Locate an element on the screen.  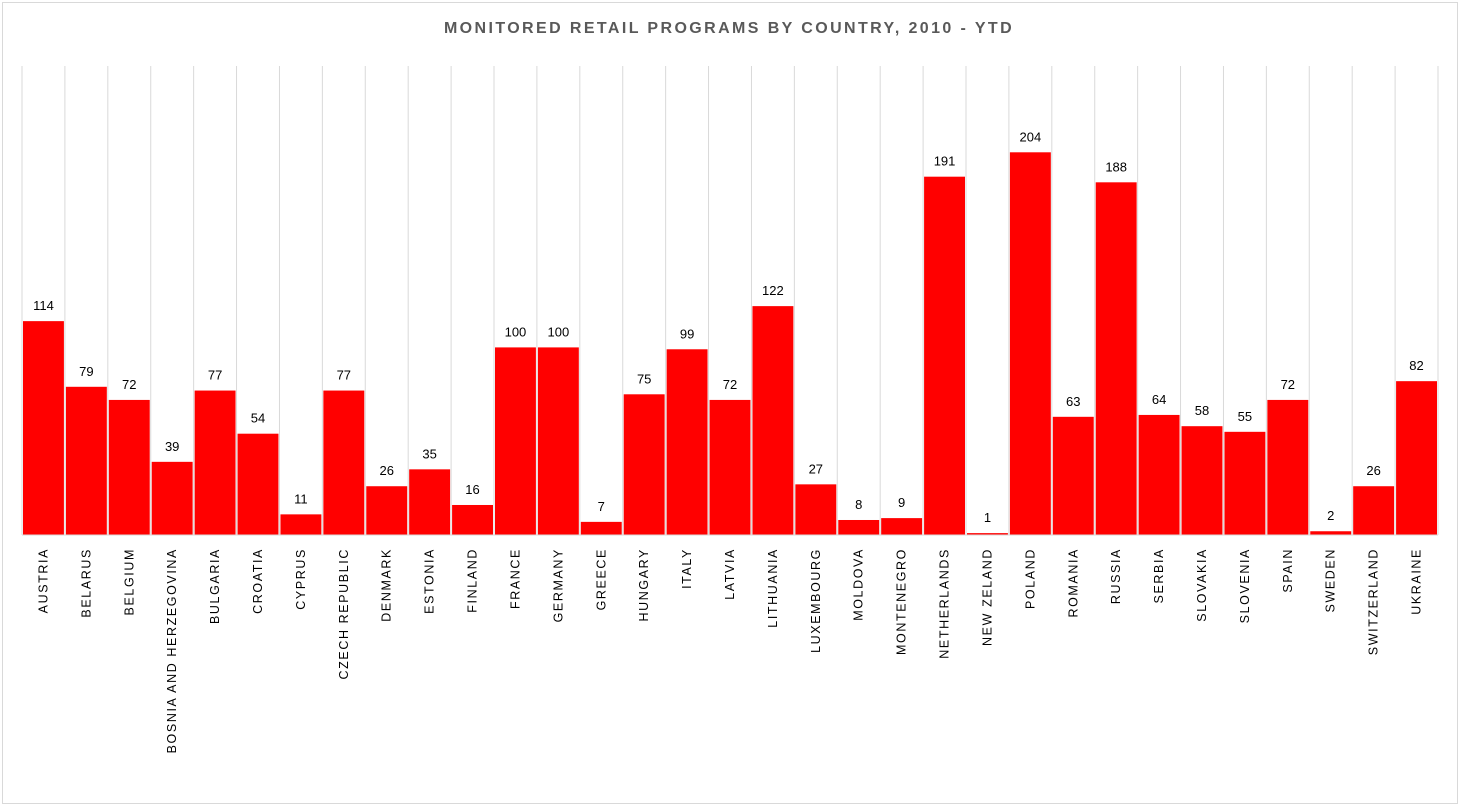
x-tick-label: SWEDEN is located at coordinates (1331, 580).